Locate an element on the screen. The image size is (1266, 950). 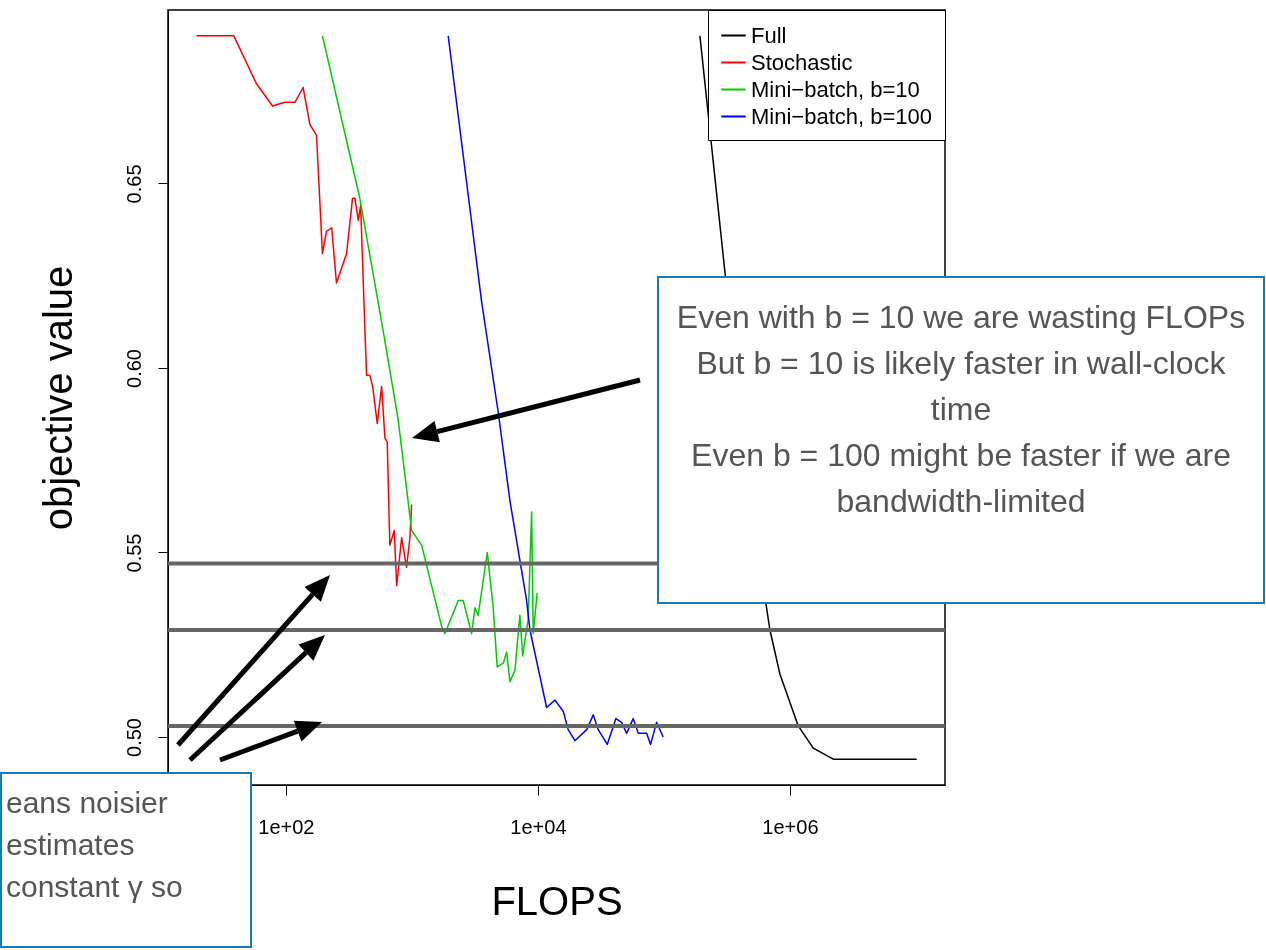
legend-label: Mini−batch, b=100 is located at coordinates (842, 116).